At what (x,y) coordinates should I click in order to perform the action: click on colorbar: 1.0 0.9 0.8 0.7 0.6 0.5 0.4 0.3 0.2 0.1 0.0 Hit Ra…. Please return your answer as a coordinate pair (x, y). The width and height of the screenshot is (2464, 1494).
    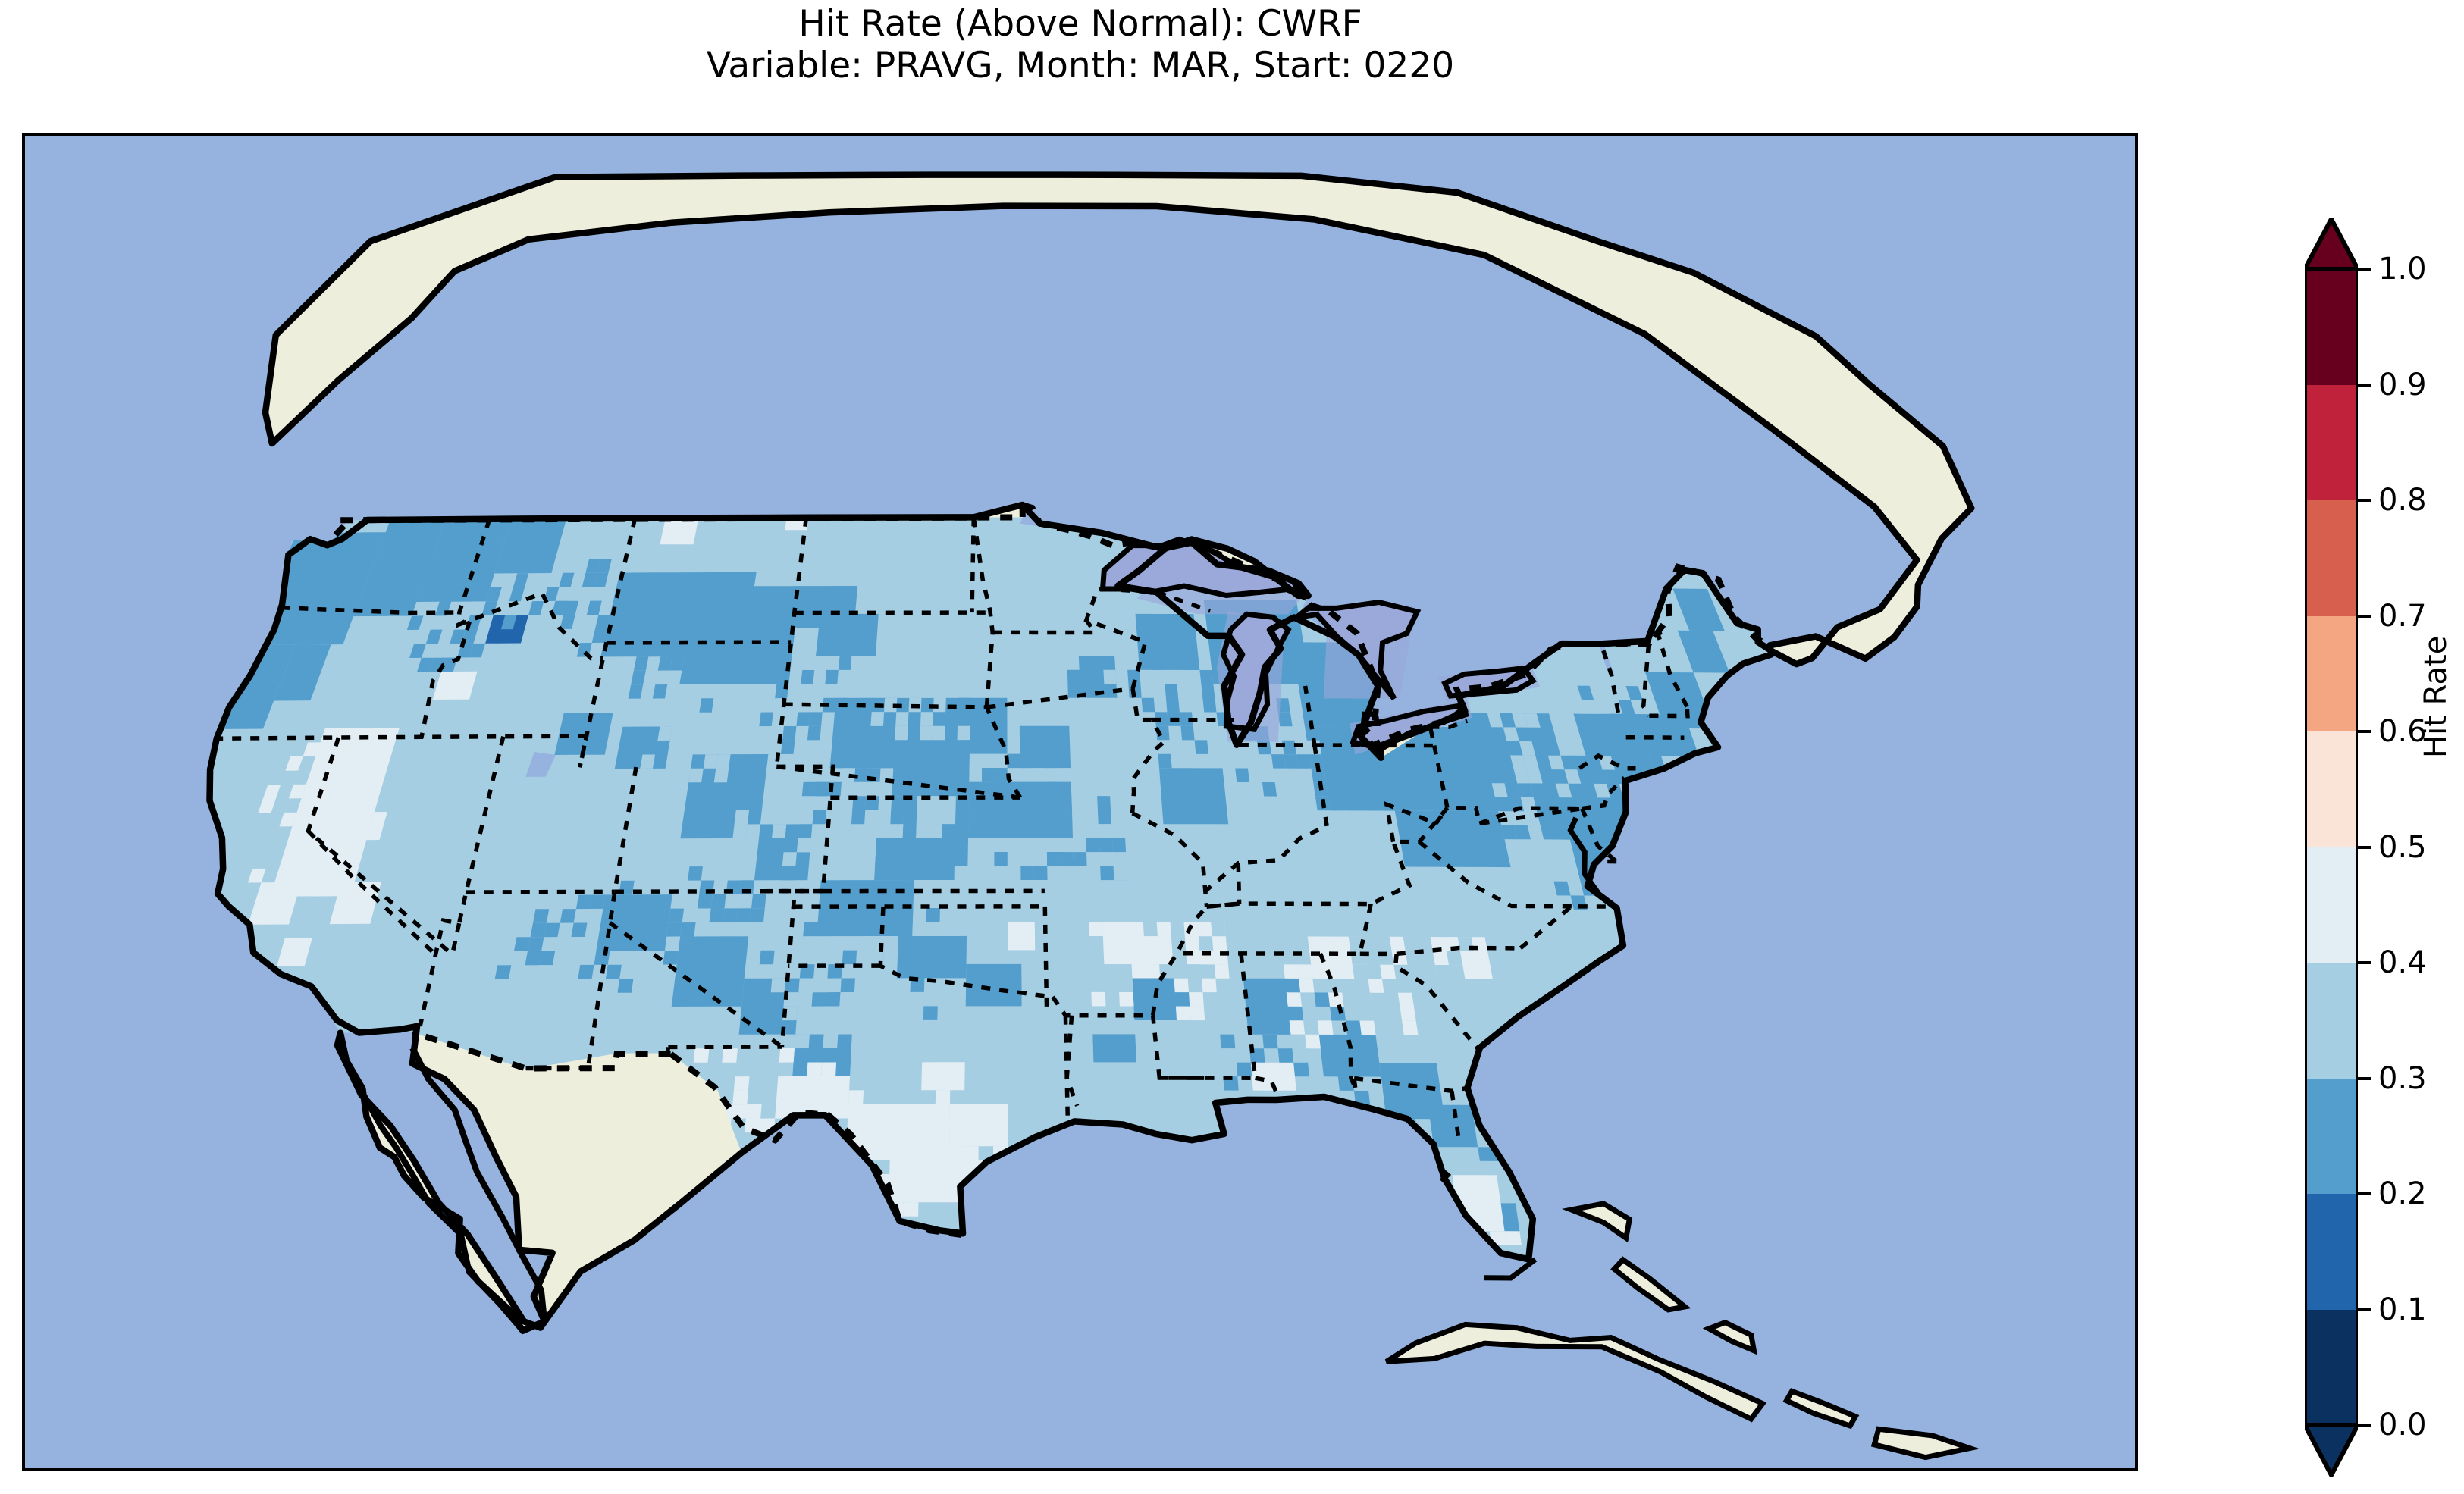
    Looking at the image, I should click on (2364, 795).